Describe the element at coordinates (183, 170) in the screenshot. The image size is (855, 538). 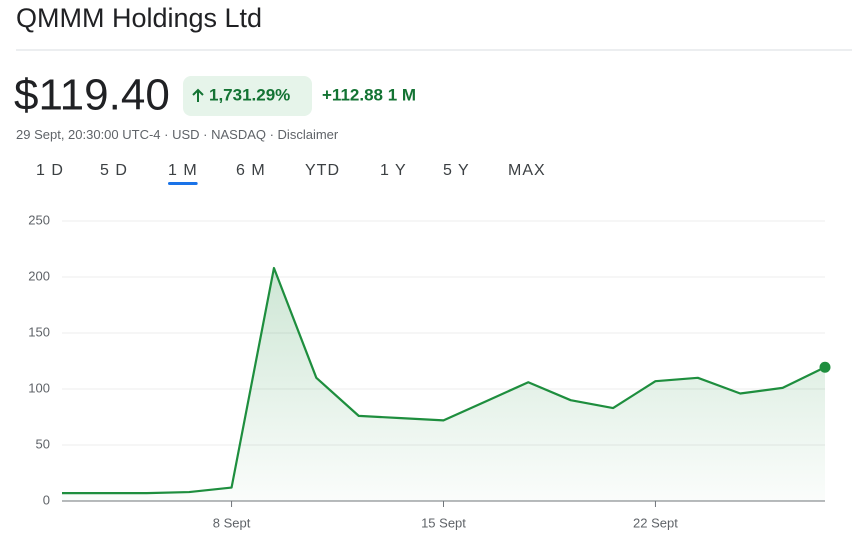
I see `range-tab: 1 M` at that location.